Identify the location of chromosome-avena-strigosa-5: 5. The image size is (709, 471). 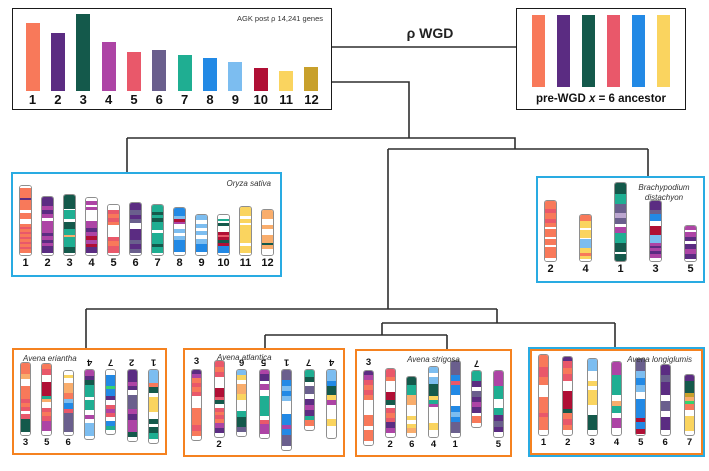
(498, 403).